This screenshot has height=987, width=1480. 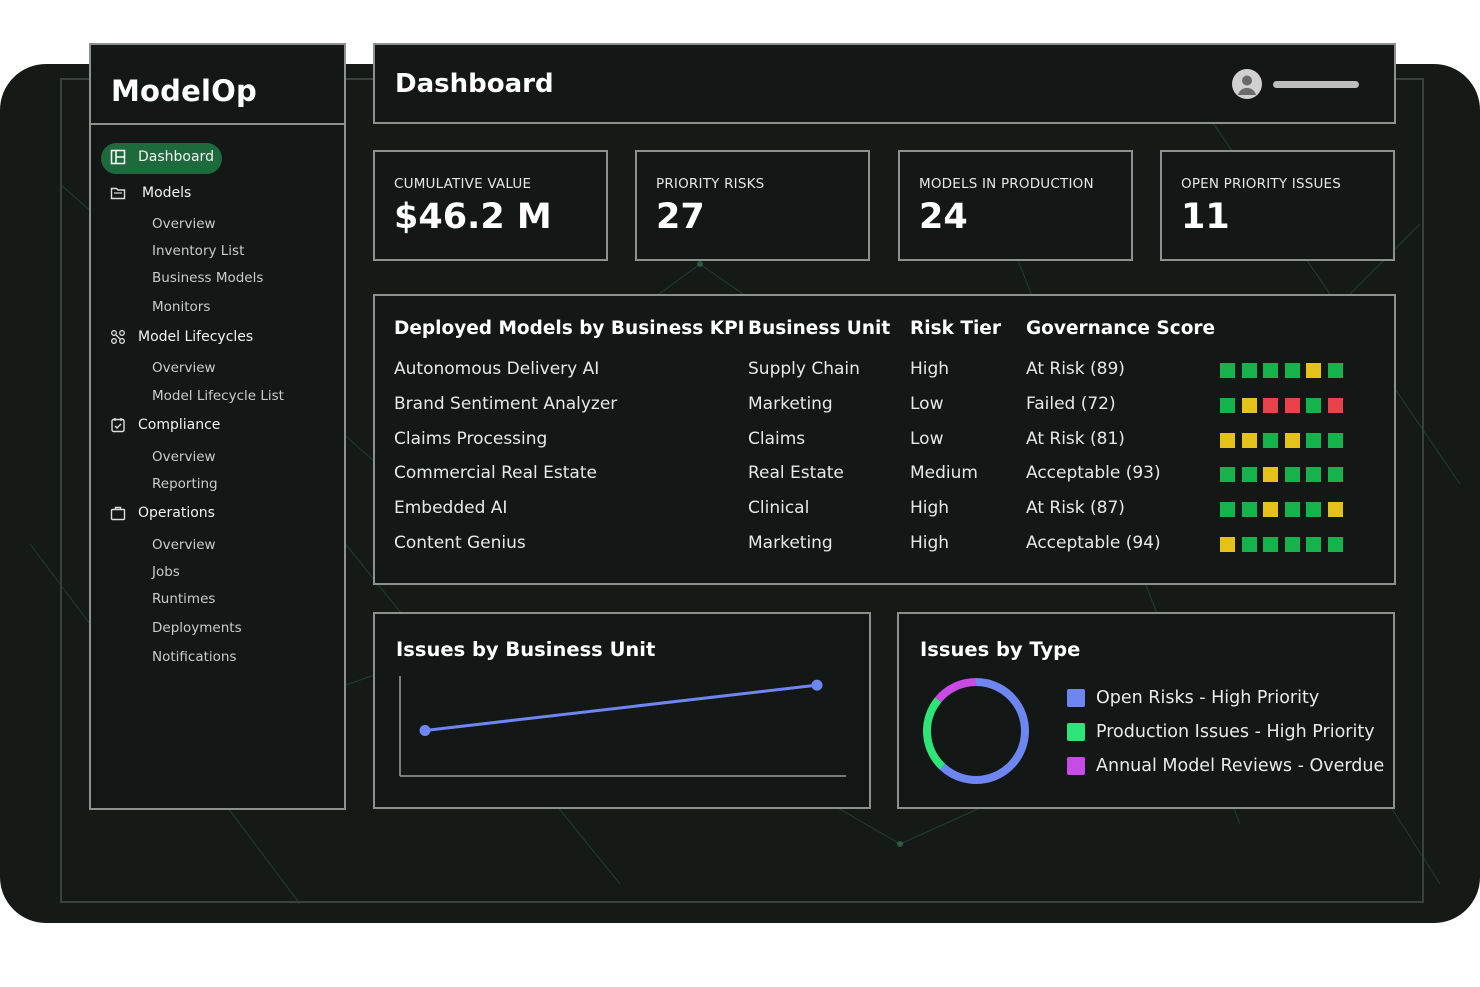 I want to click on sidebar-item-models: Models, so click(x=150, y=193).